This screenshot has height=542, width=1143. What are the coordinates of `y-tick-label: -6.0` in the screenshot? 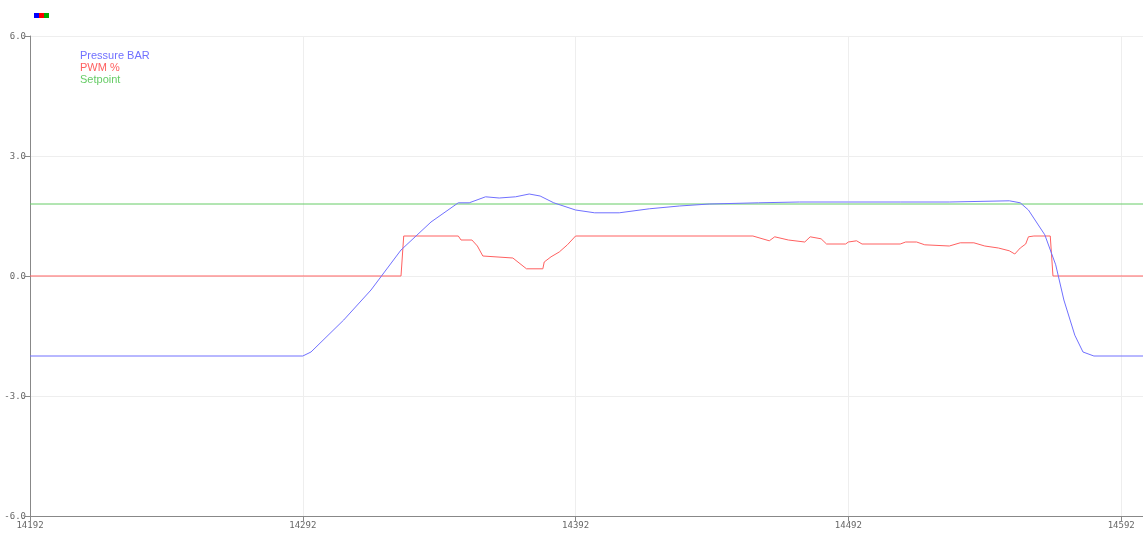 It's located at (15, 516).